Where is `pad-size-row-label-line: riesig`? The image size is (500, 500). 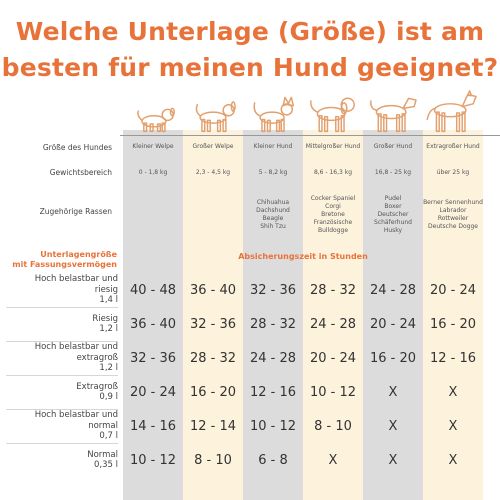 pad-size-row-label-line: riesig is located at coordinates (106, 289).